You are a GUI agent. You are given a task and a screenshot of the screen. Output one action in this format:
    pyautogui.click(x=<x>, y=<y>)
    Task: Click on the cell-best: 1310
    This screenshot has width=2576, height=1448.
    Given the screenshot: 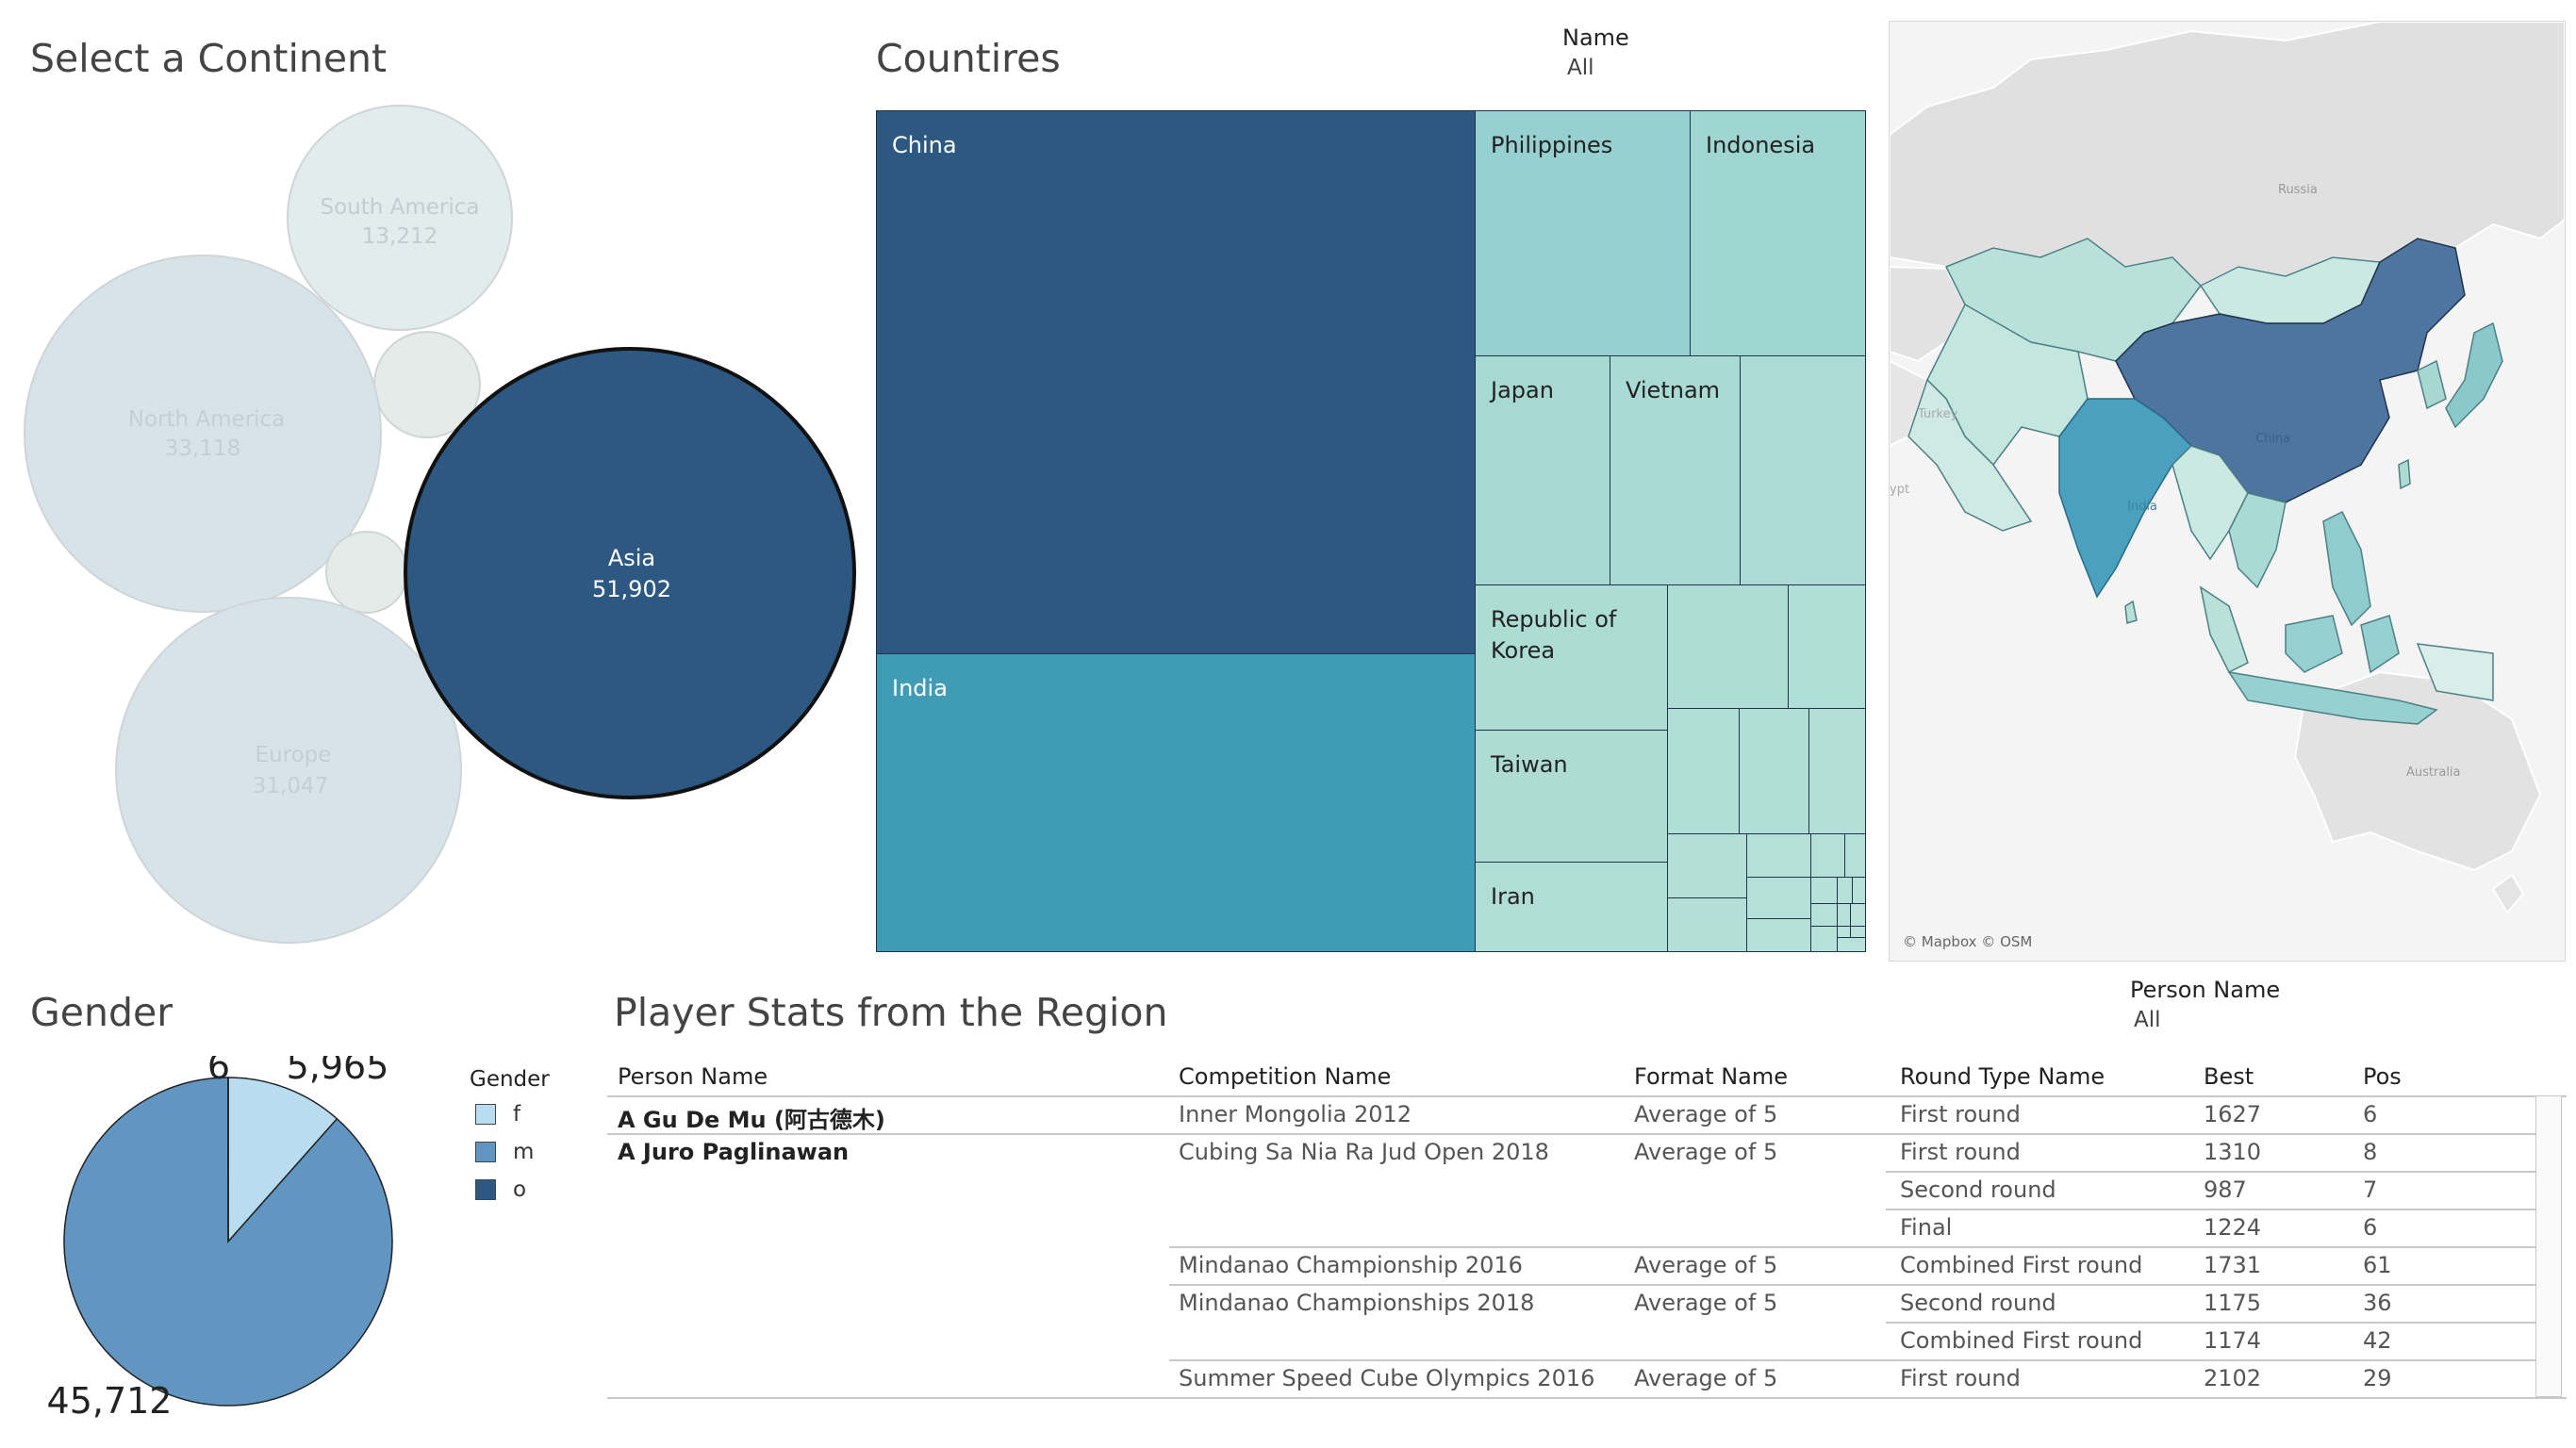 What is the action you would take?
    pyautogui.click(x=2233, y=1152)
    